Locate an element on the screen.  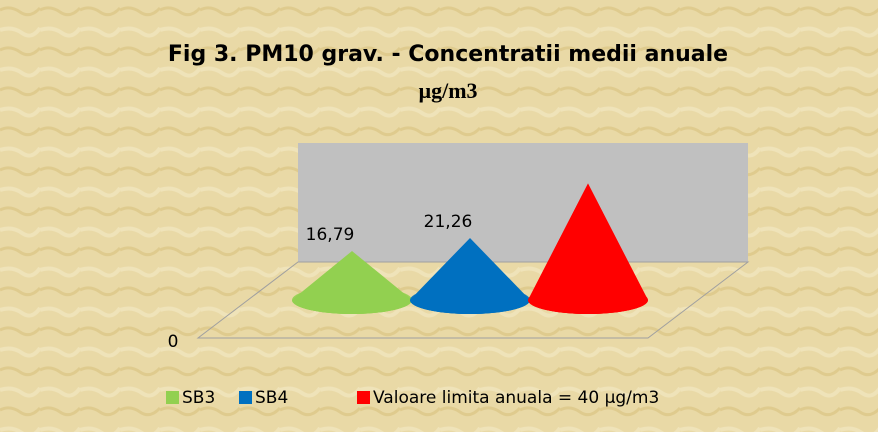
data-label: 16,79 is located at coordinates (330, 235).